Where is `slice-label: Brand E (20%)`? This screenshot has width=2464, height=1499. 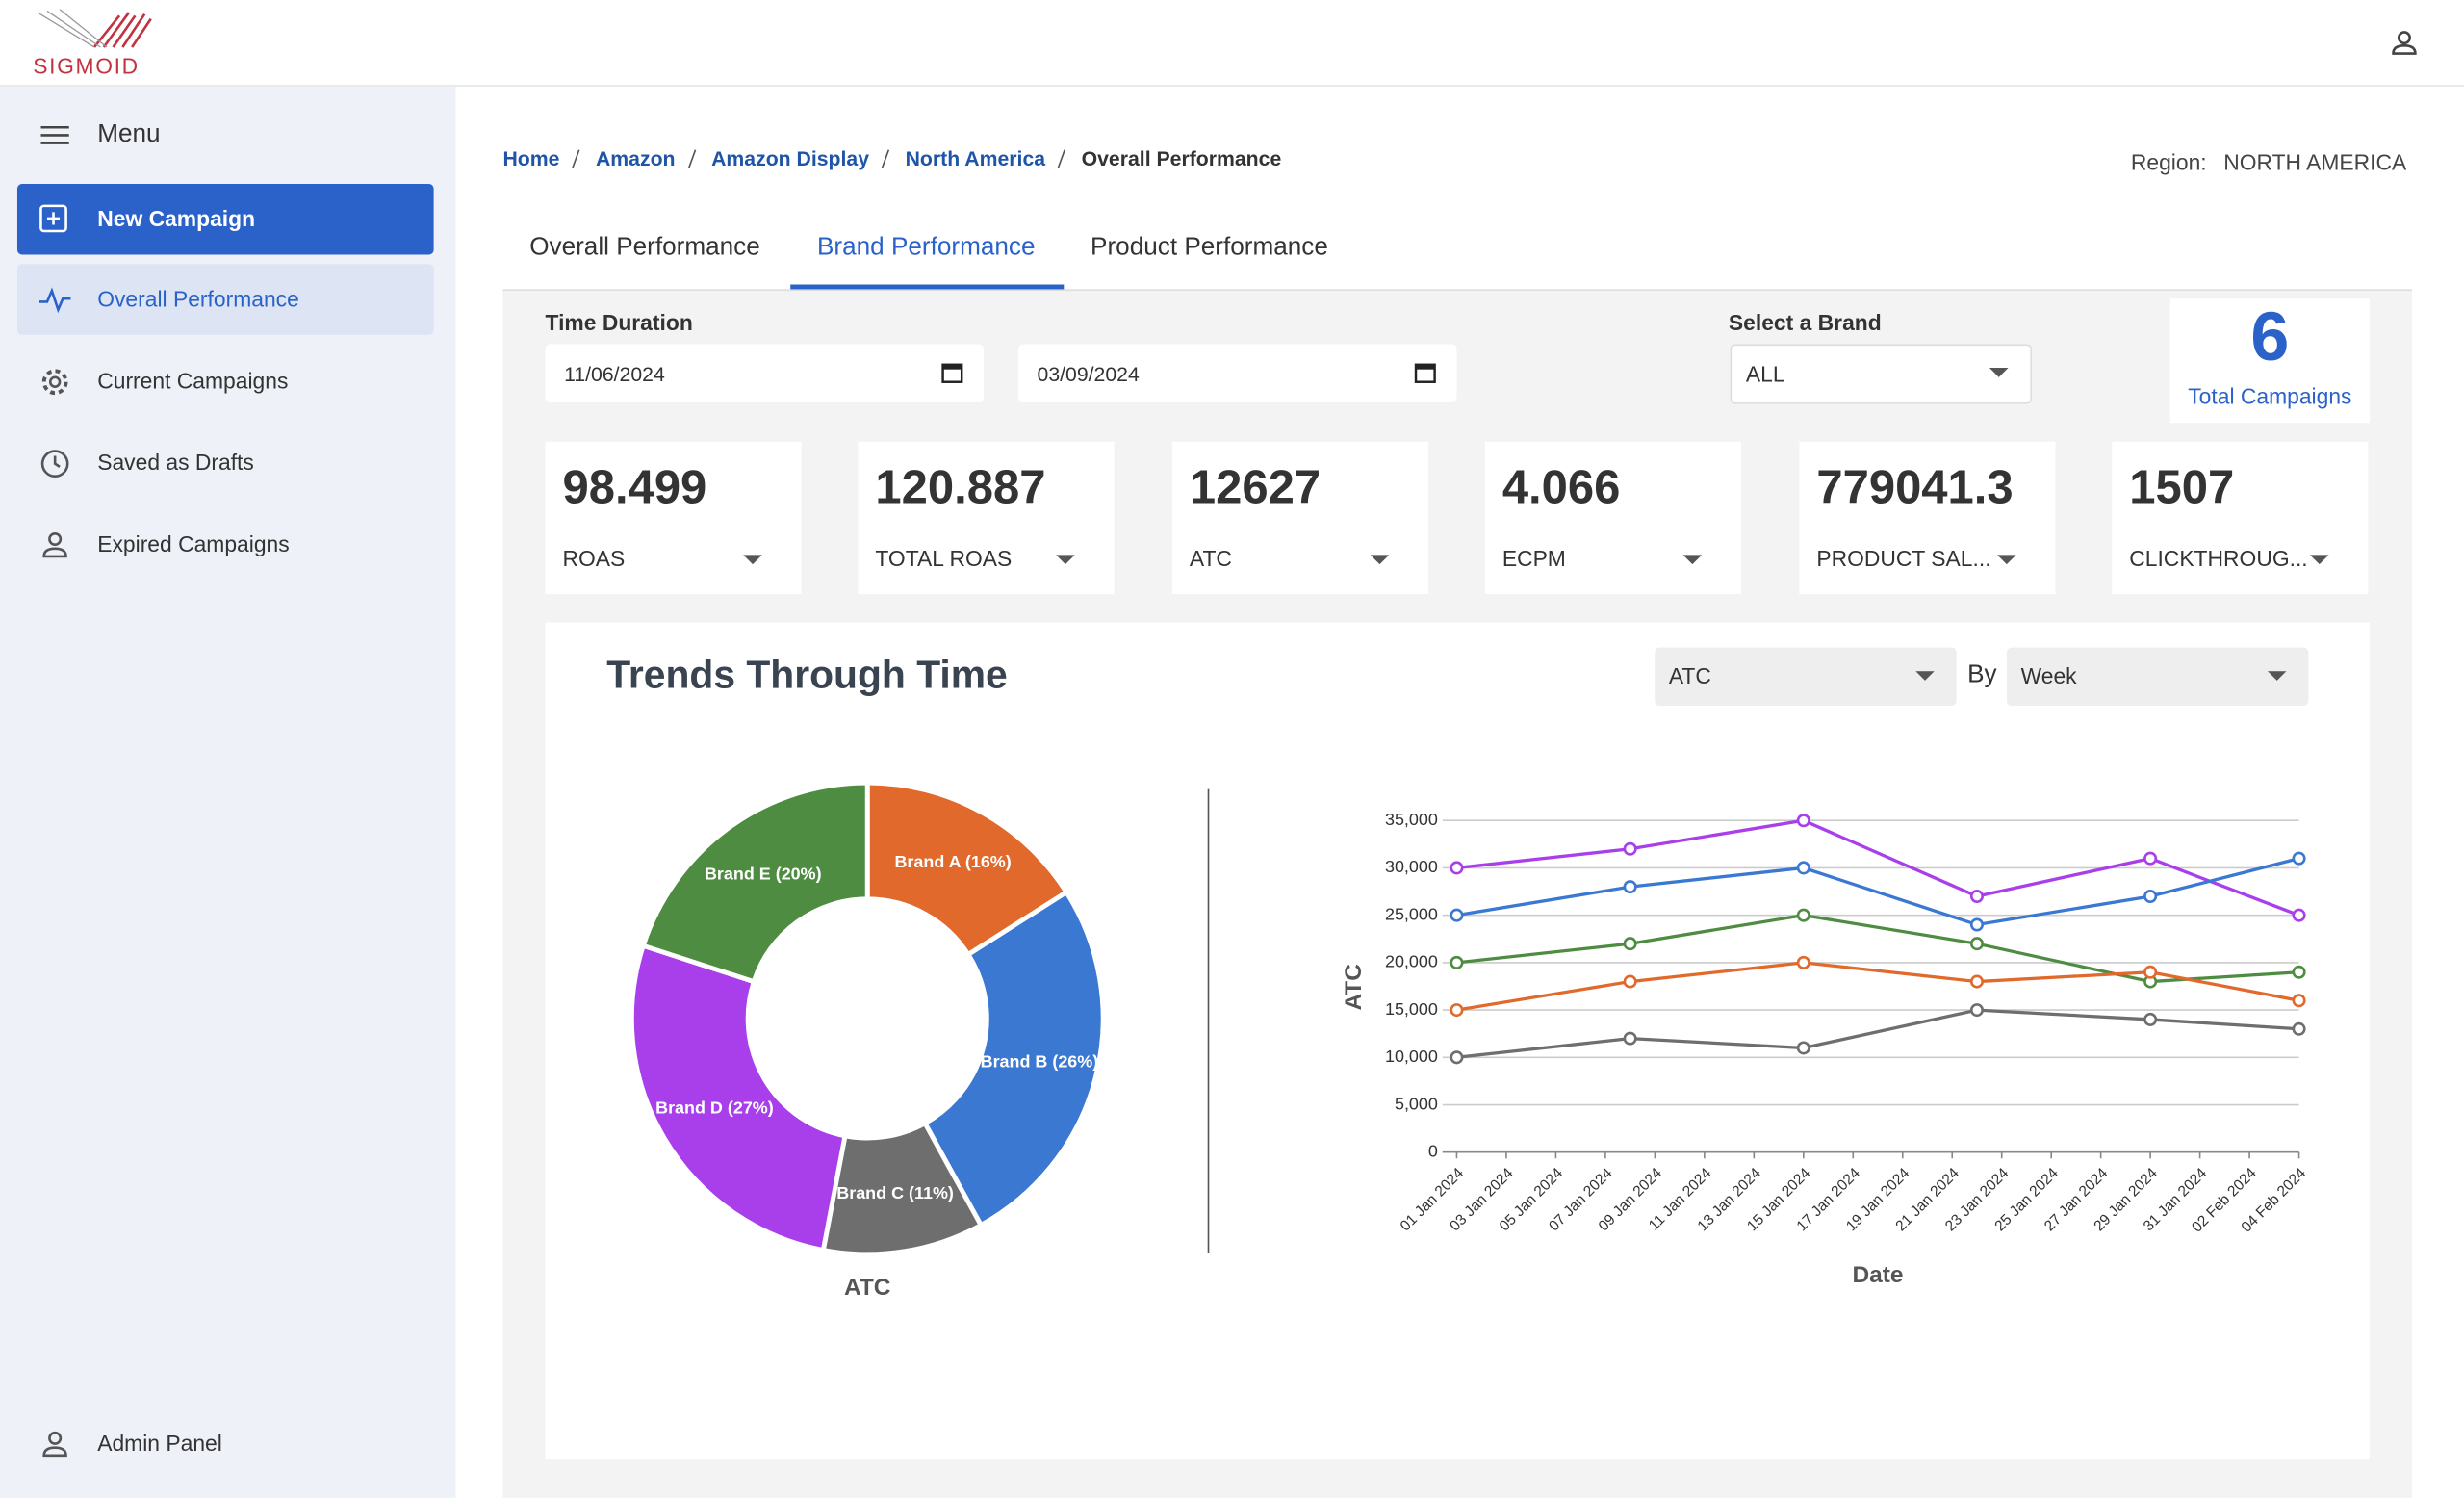
slice-label: Brand E (20%) is located at coordinates (763, 873).